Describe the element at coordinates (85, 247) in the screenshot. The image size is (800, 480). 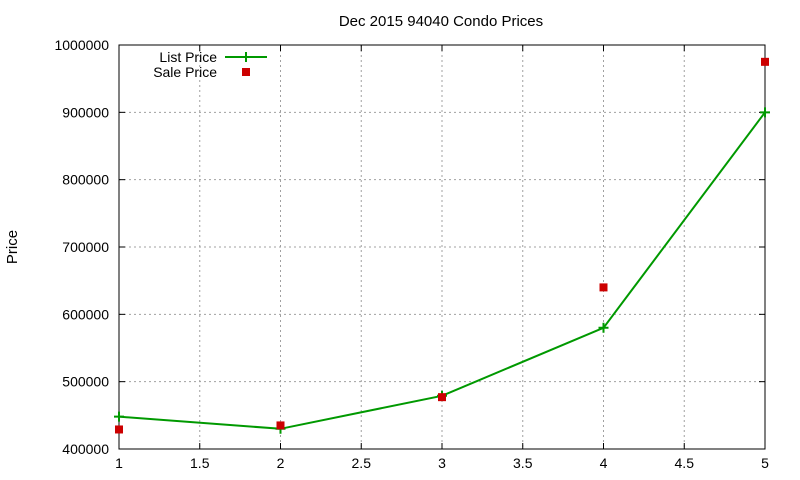
I see `y-tick-label: 700000` at that location.